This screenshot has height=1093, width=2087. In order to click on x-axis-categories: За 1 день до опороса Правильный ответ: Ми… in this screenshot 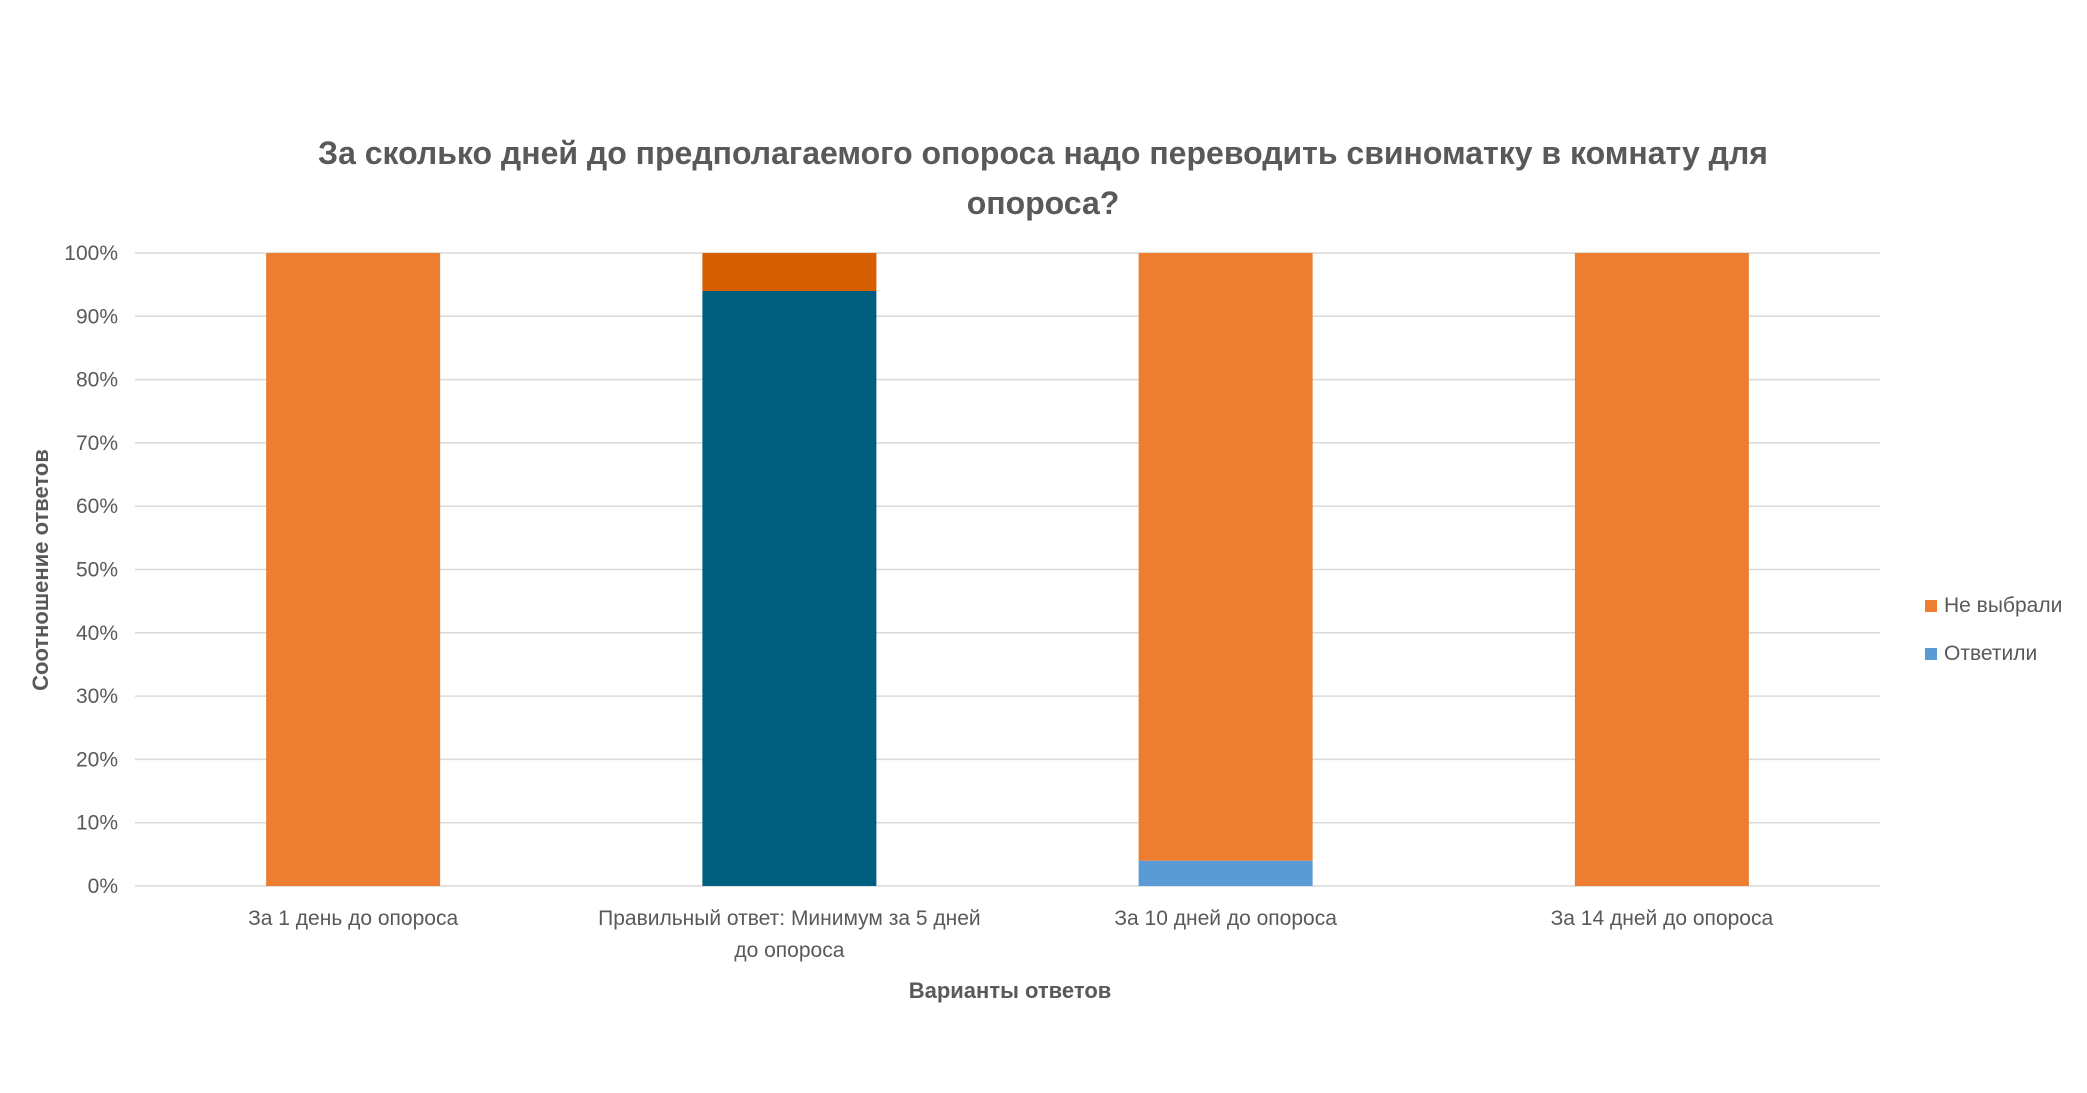, I will do `click(1010, 934)`.